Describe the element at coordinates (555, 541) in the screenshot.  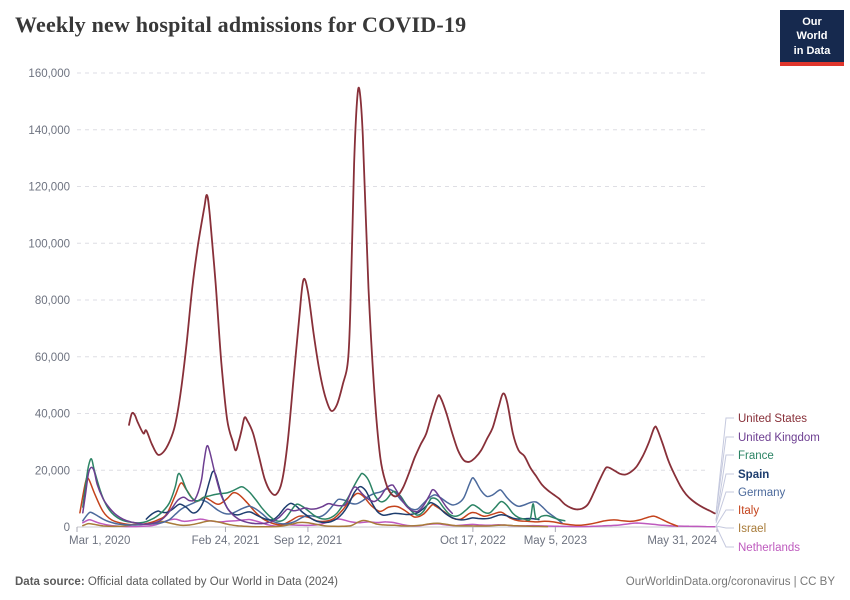
I see `x-axis-tick-label: May 5, 2023` at that location.